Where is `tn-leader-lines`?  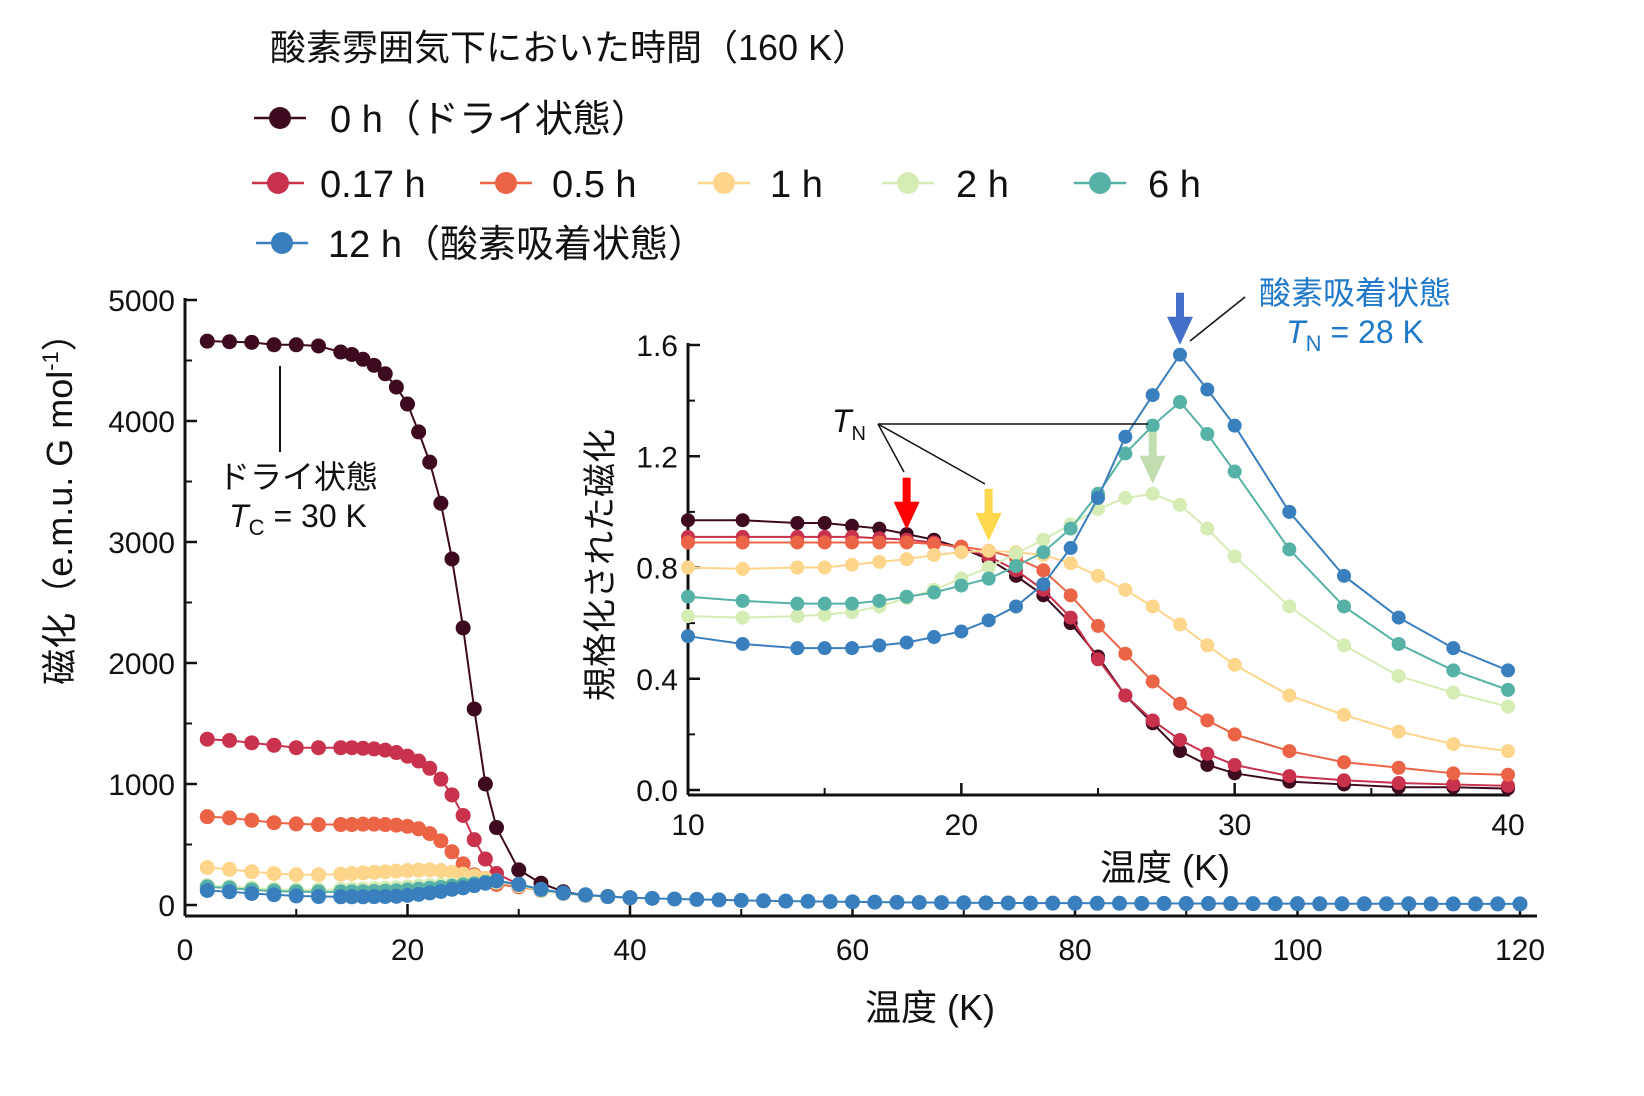
tn-leader-lines is located at coordinates (1061, 390).